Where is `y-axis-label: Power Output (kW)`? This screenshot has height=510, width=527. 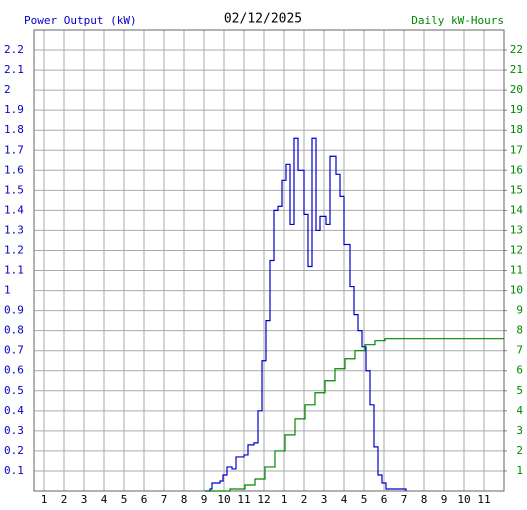 y-axis-label: Power Output (kW) is located at coordinates (80, 20).